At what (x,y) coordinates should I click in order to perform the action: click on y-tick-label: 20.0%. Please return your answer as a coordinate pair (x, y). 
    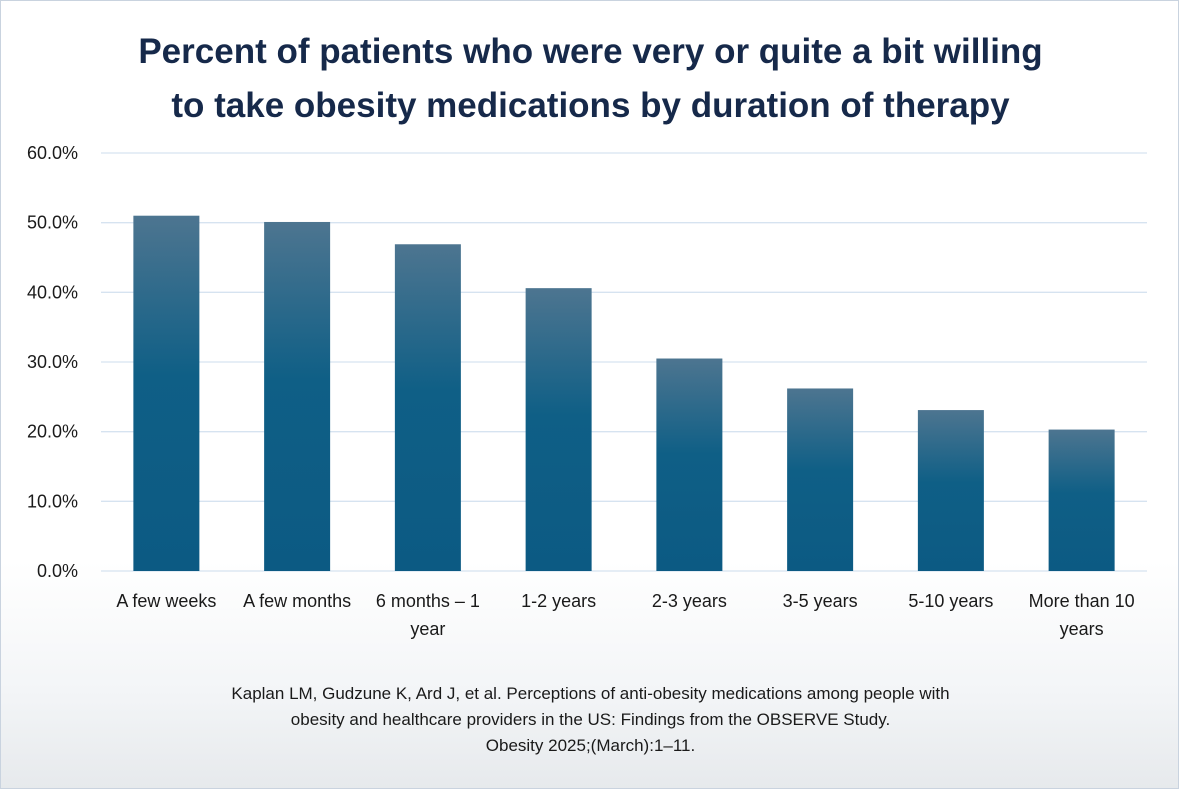
    Looking at the image, I should click on (52, 432).